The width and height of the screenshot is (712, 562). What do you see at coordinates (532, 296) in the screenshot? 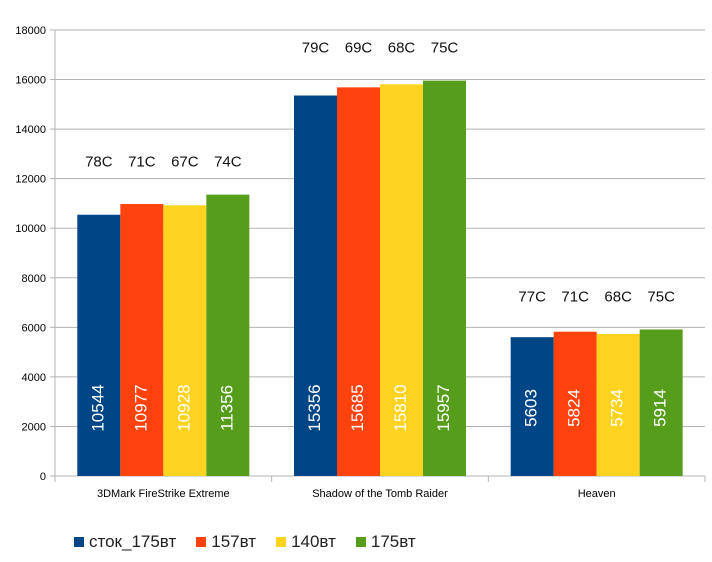
I see `temperature-label: 77C` at bounding box center [532, 296].